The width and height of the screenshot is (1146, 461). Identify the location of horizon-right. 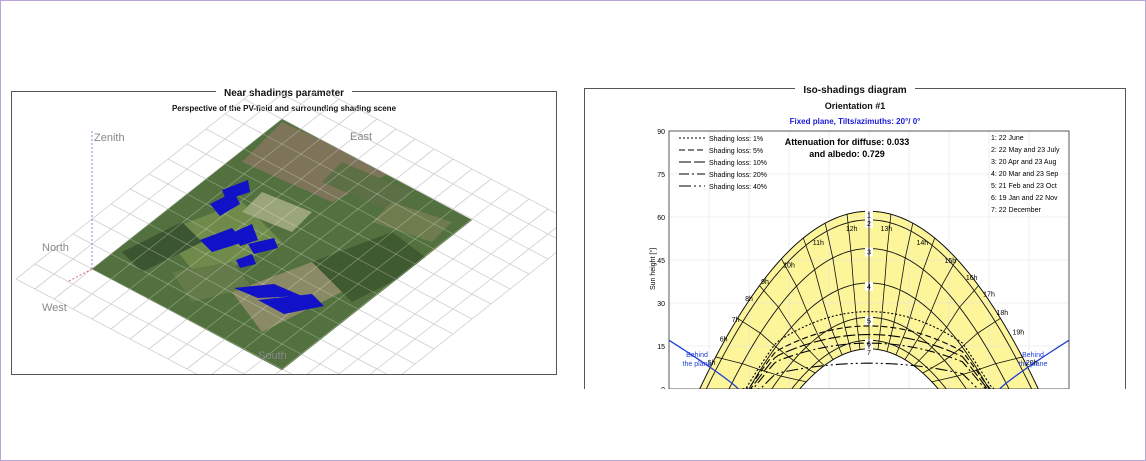
(1034, 364).